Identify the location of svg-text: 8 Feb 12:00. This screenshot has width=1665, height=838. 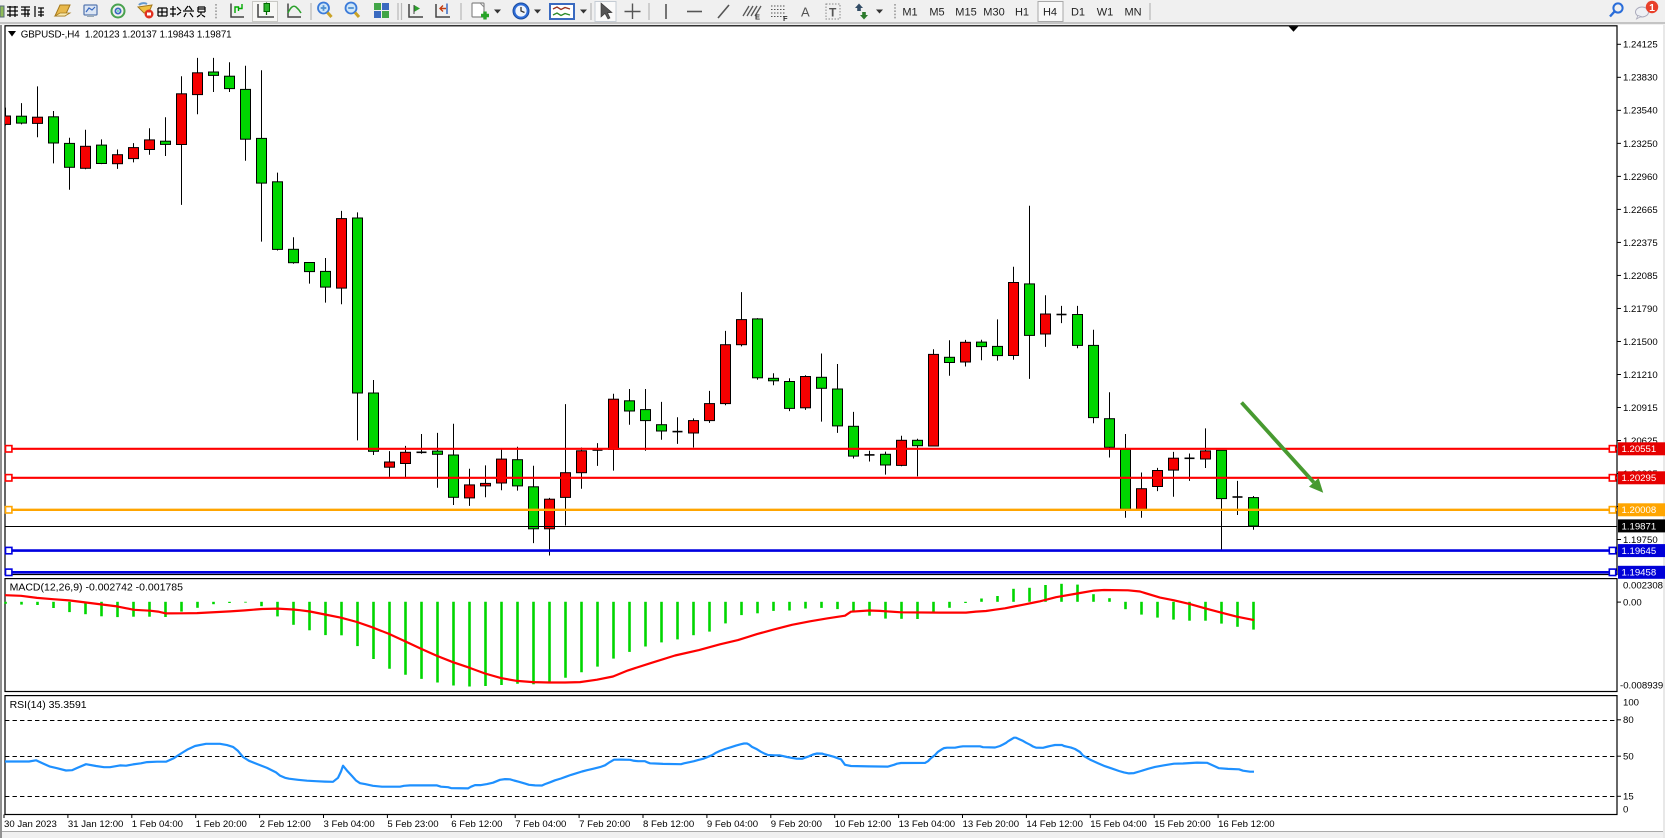
(668, 824).